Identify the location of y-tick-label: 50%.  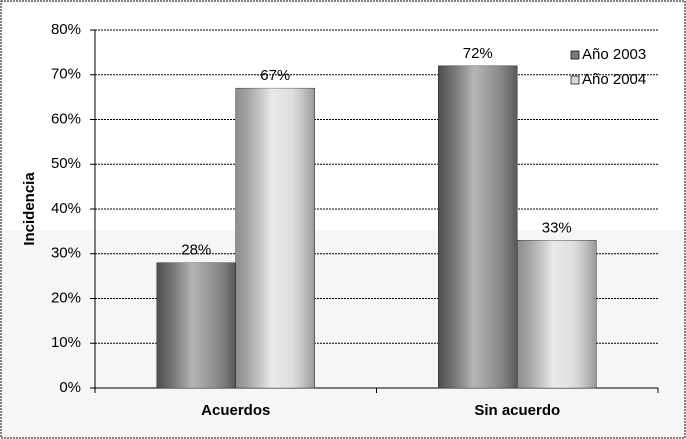
(66, 163).